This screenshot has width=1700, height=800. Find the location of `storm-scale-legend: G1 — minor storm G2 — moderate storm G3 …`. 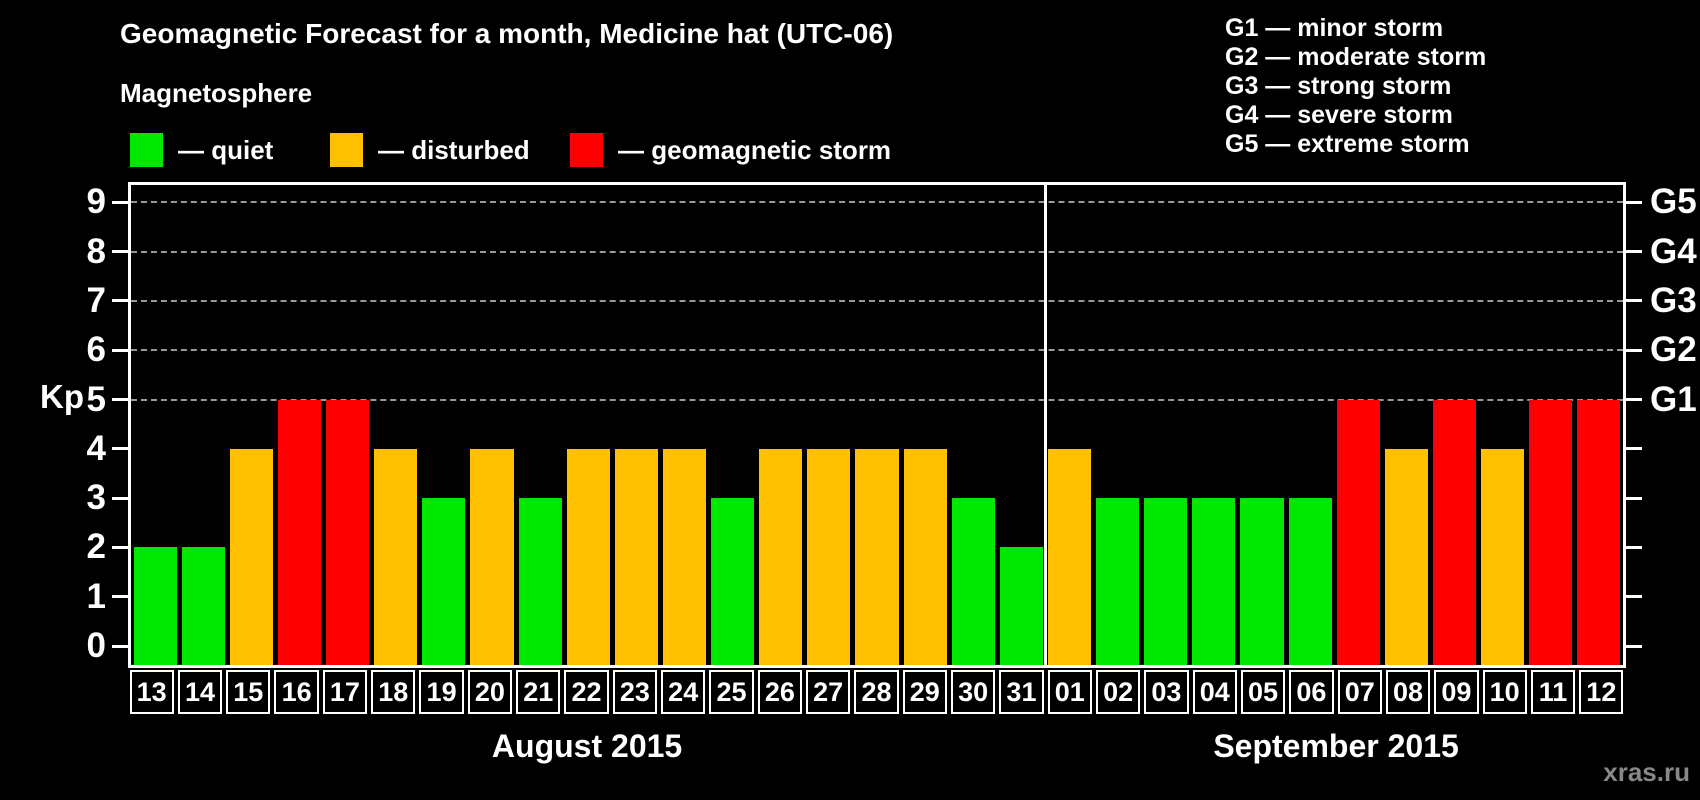

storm-scale-legend: G1 — minor storm G2 — moderate storm G3 … is located at coordinates (1355, 86).